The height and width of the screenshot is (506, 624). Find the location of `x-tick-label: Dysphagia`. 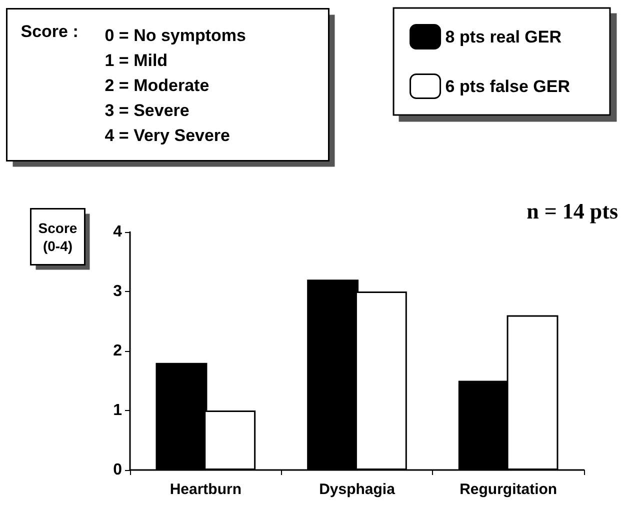

x-tick-label: Dysphagia is located at coordinates (357, 489).